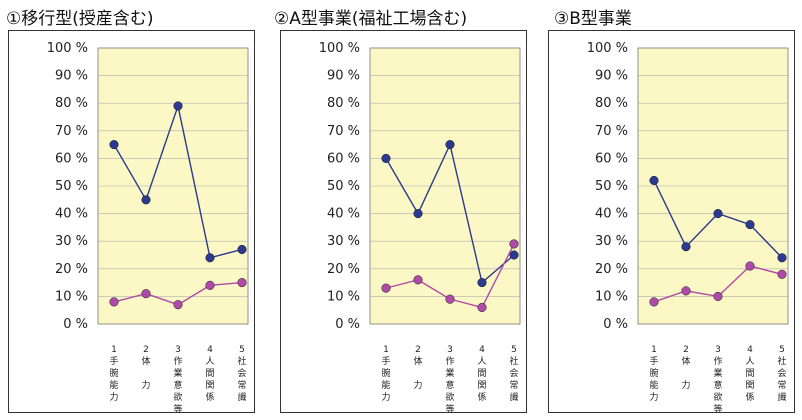  Describe the element at coordinates (593, 19) in the screenshot. I see `panel-3-title: ③B型事業` at that location.